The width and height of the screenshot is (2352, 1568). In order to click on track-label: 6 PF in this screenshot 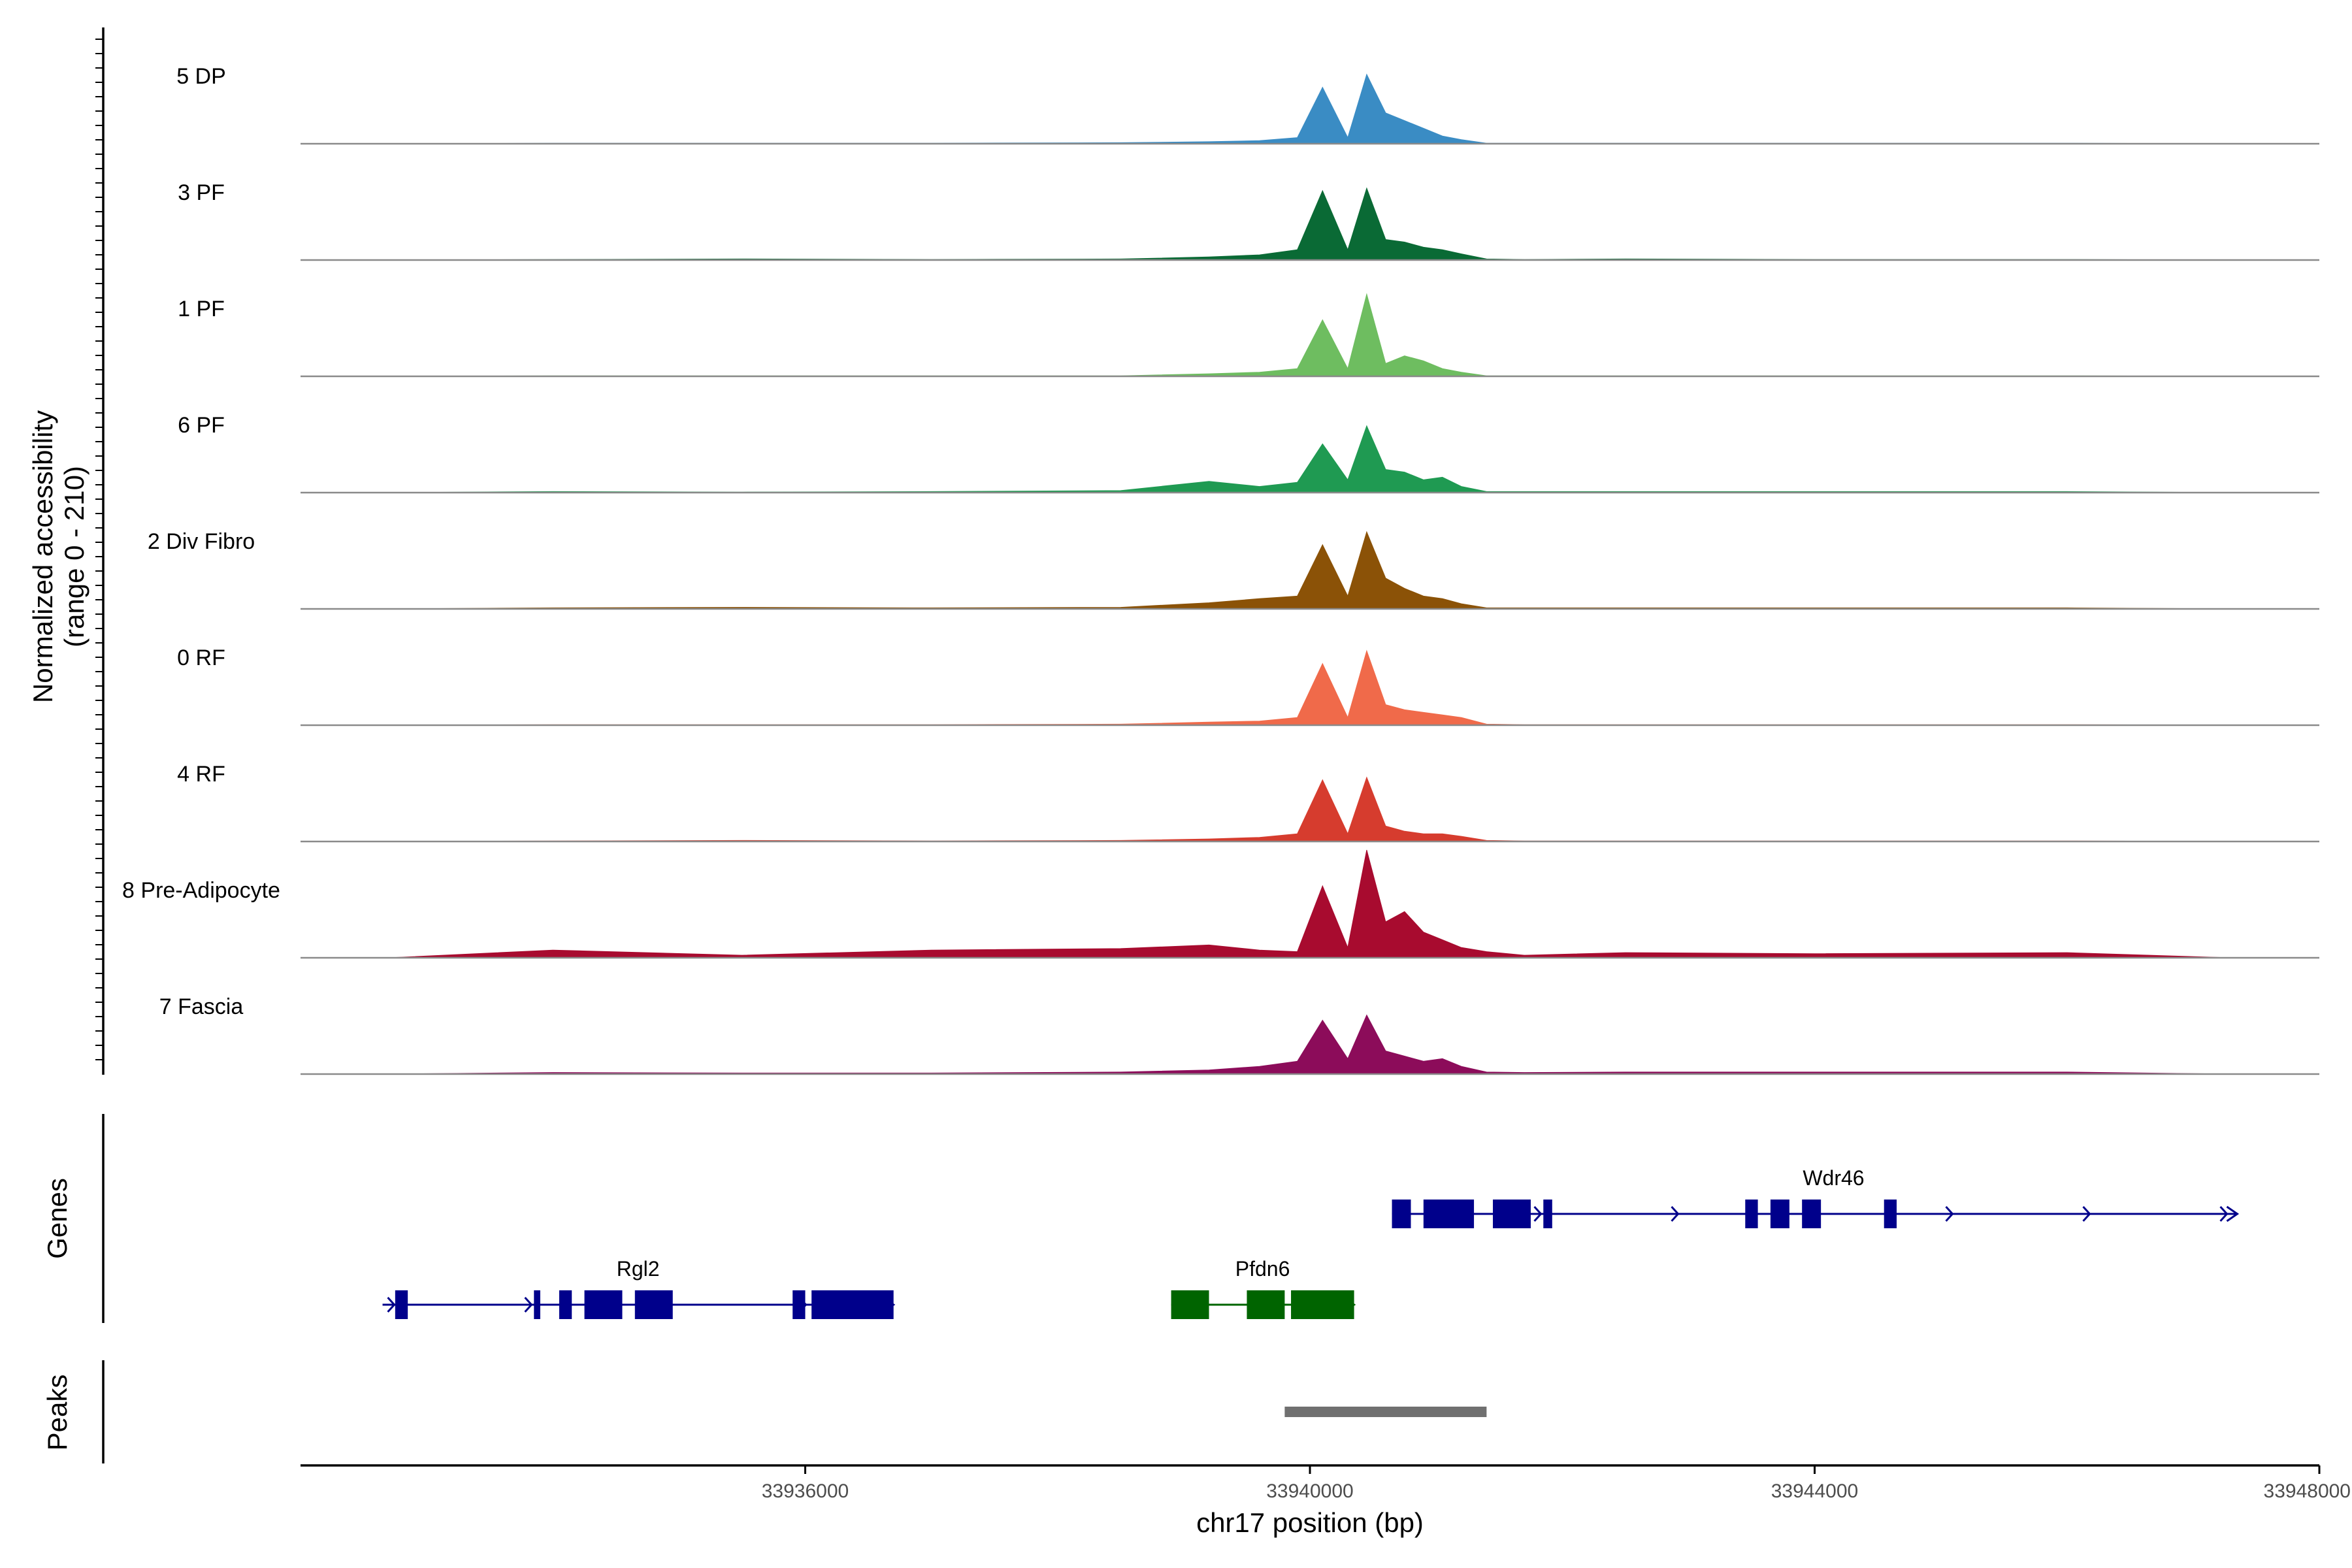, I will do `click(201, 425)`.